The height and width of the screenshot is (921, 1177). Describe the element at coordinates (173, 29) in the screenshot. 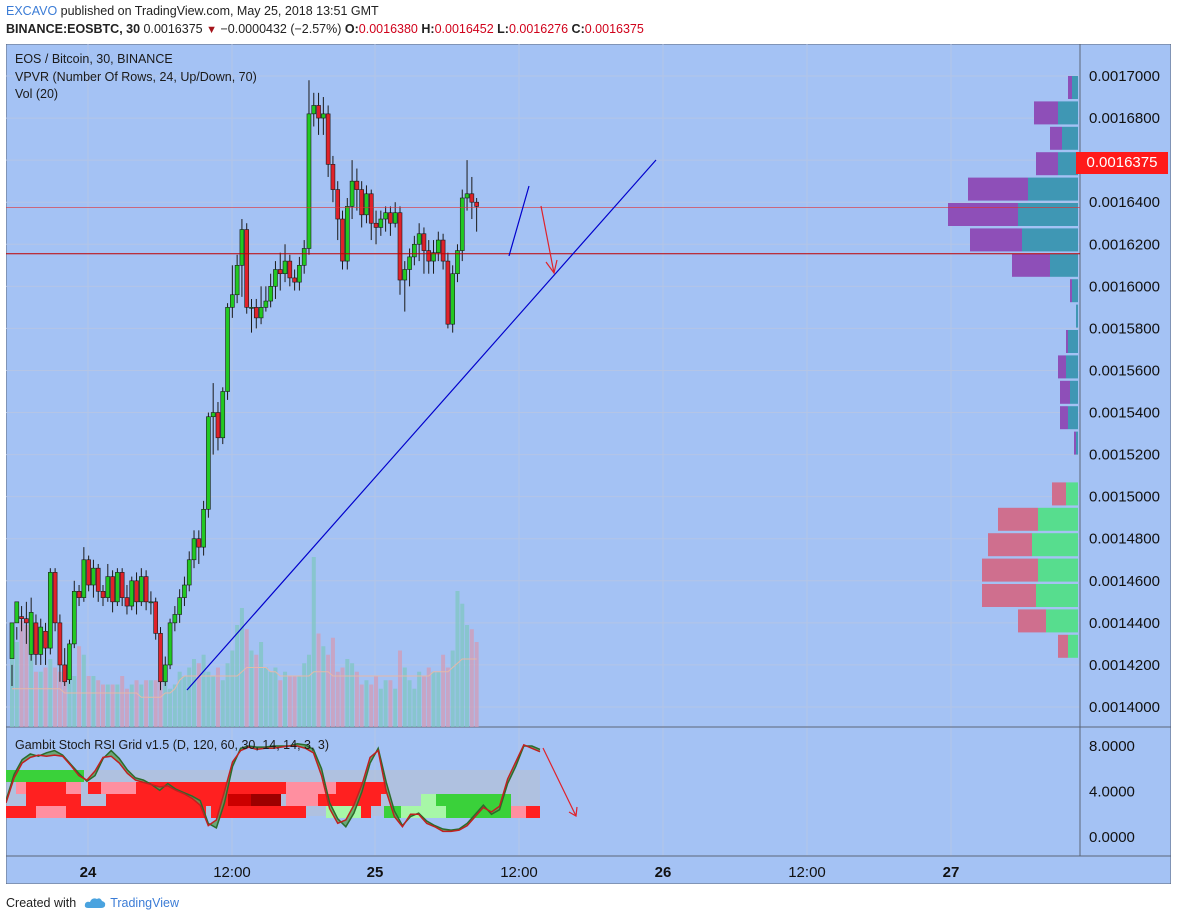

I see `last-price: 0.0016375` at that location.